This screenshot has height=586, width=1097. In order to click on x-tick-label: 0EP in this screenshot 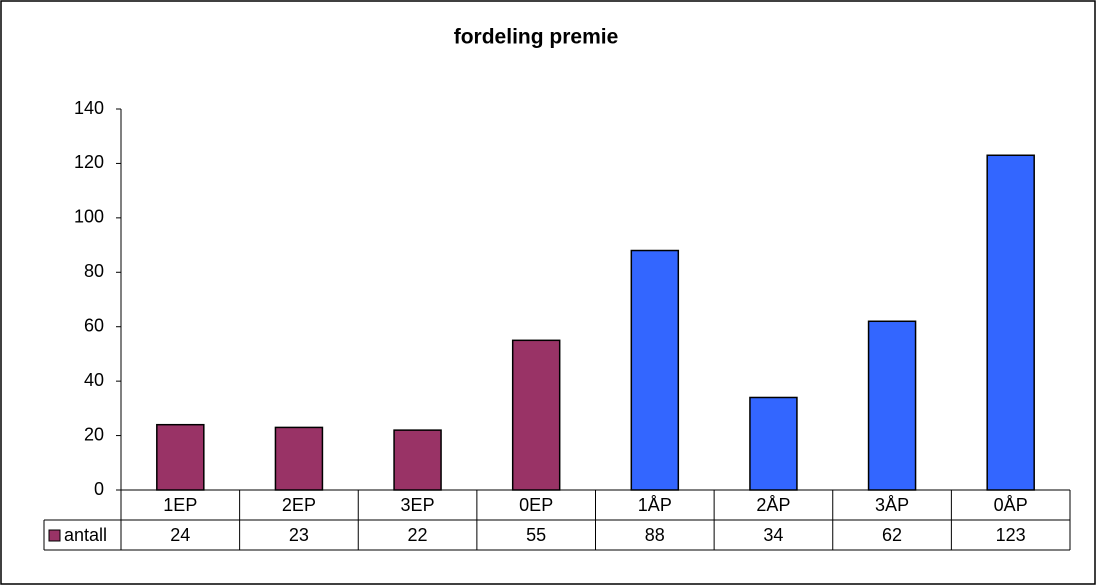, I will do `click(536, 505)`.